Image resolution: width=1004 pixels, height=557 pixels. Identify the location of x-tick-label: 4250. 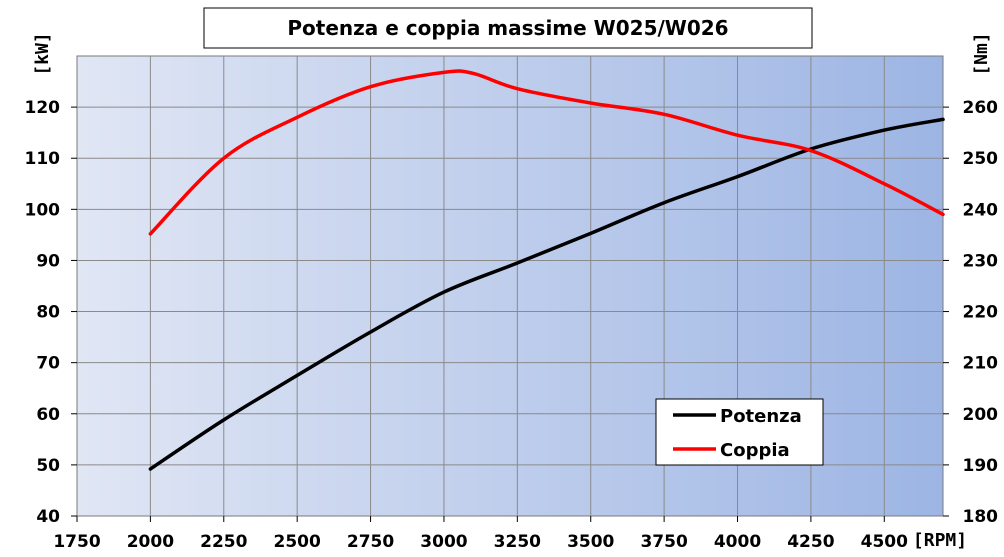
(810, 542).